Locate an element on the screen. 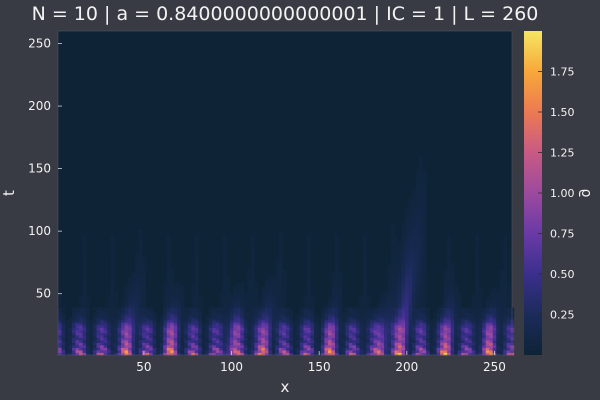  colorbar-tick-label: 0.25 is located at coordinates (562, 315).